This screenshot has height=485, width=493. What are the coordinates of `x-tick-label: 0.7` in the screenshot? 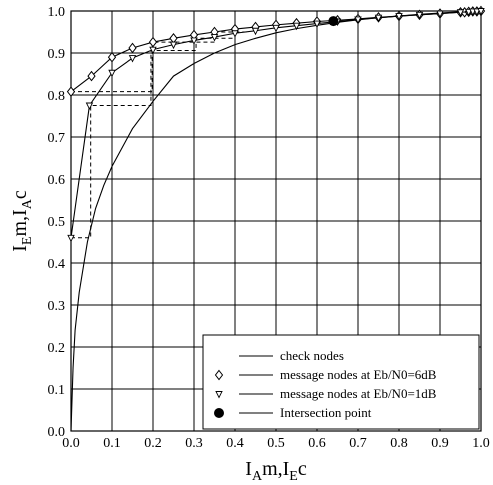 It's located at (358, 443).